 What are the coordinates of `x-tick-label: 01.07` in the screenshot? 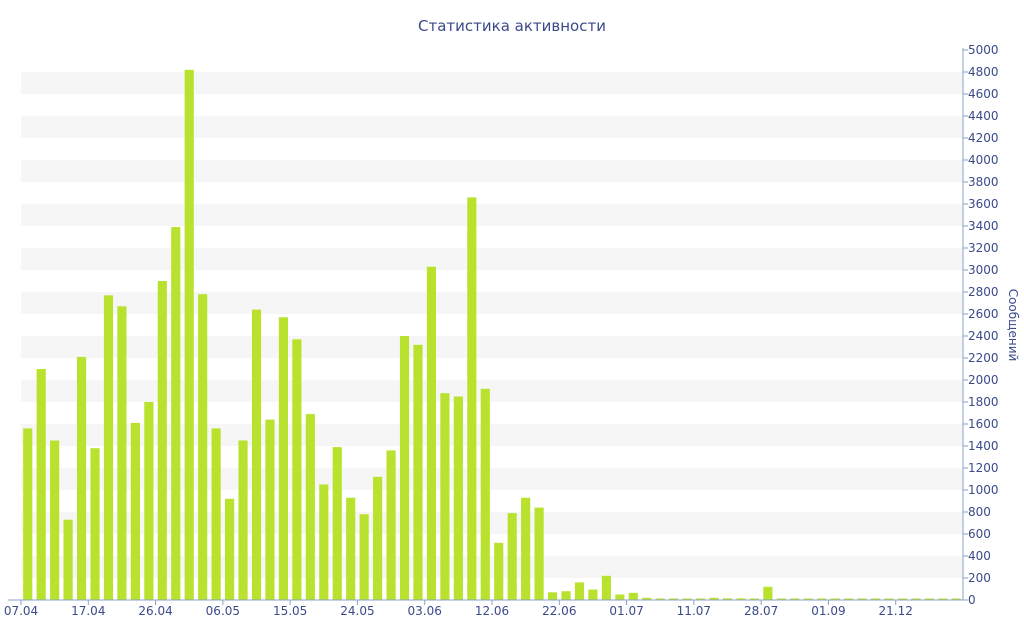 It's located at (626, 611).